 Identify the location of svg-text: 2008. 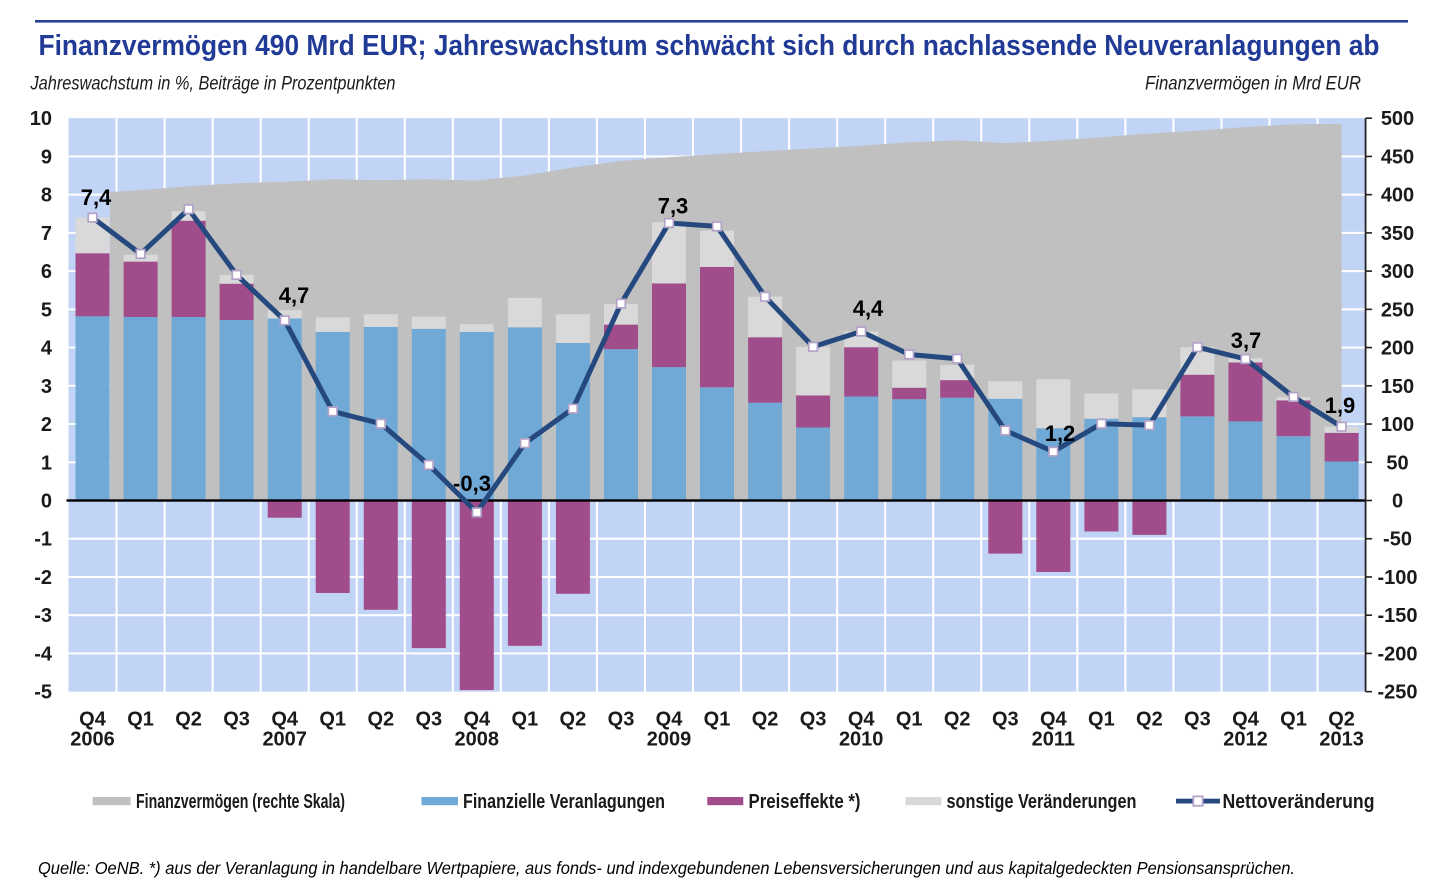
(477, 740).